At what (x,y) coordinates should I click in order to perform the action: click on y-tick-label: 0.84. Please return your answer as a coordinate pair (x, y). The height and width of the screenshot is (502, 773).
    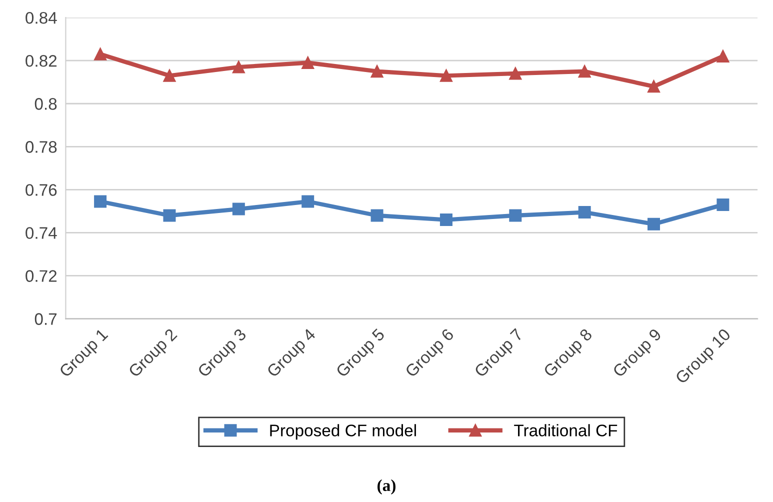
    Looking at the image, I should click on (41, 18).